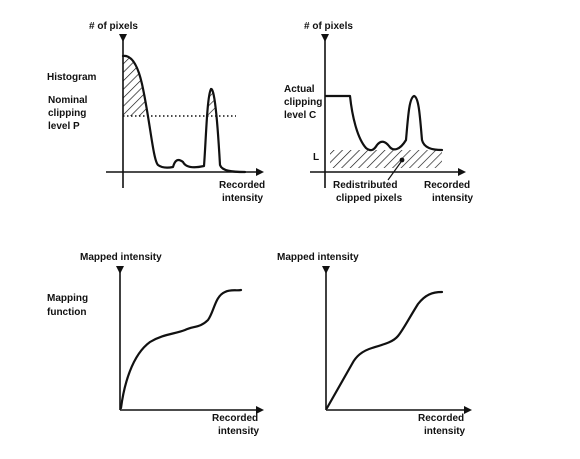 This screenshot has width=580, height=459. What do you see at coordinates (402, 160) in the screenshot?
I see `redistributed-pointer-dot` at bounding box center [402, 160].